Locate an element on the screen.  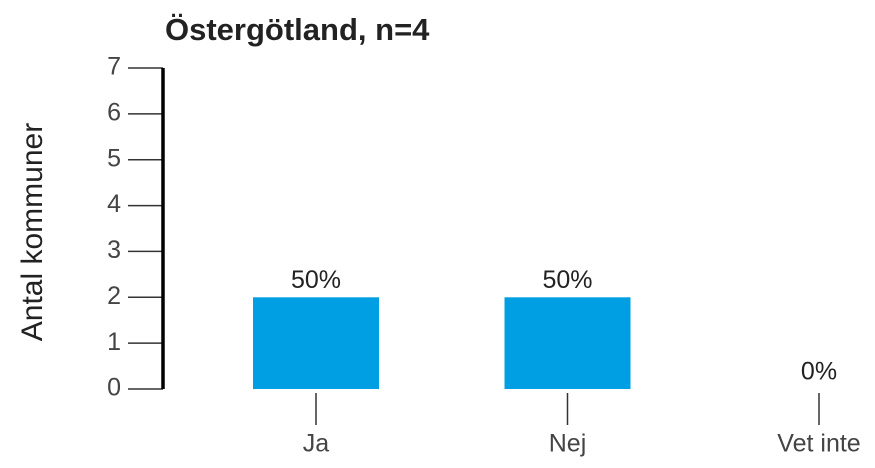
y-tick-label: 7 is located at coordinates (114, 67).